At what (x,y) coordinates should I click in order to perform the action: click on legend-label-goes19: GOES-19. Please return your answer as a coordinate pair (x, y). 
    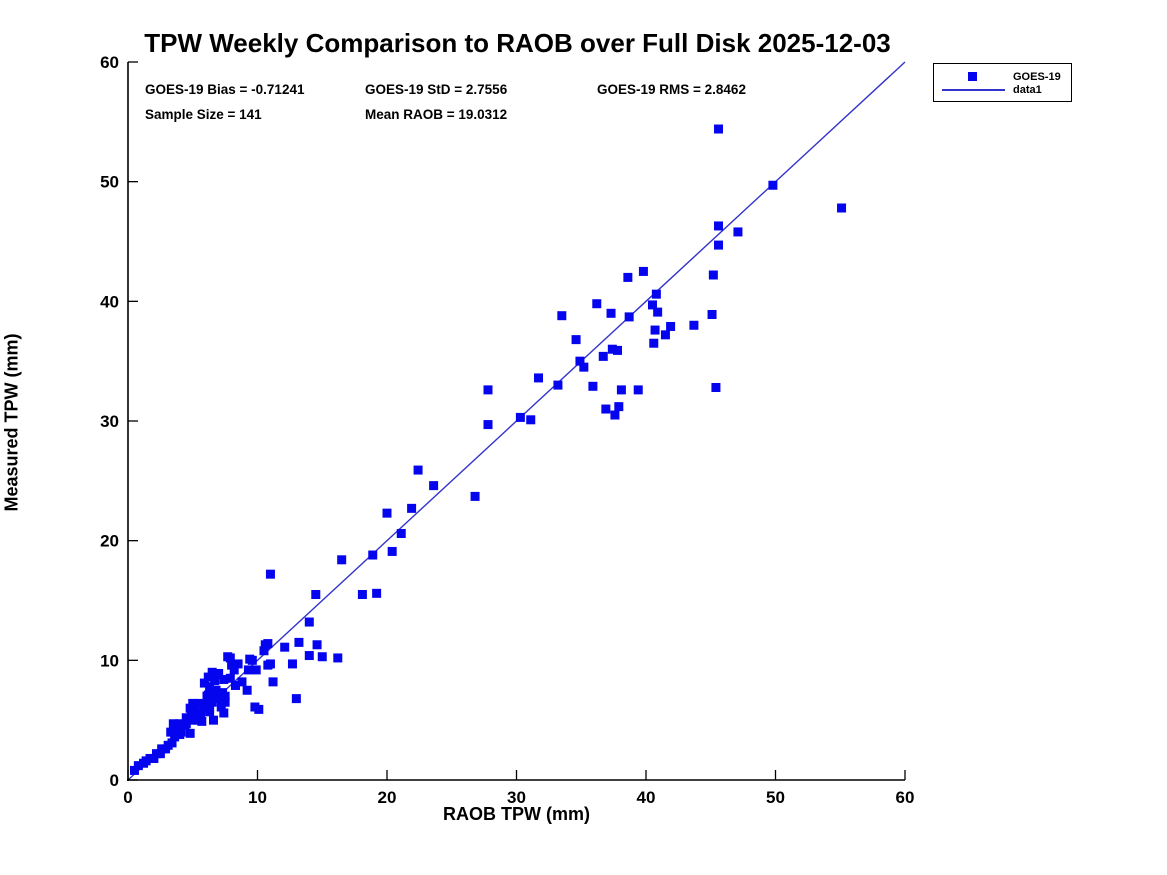
    Looking at the image, I should click on (1037, 77).